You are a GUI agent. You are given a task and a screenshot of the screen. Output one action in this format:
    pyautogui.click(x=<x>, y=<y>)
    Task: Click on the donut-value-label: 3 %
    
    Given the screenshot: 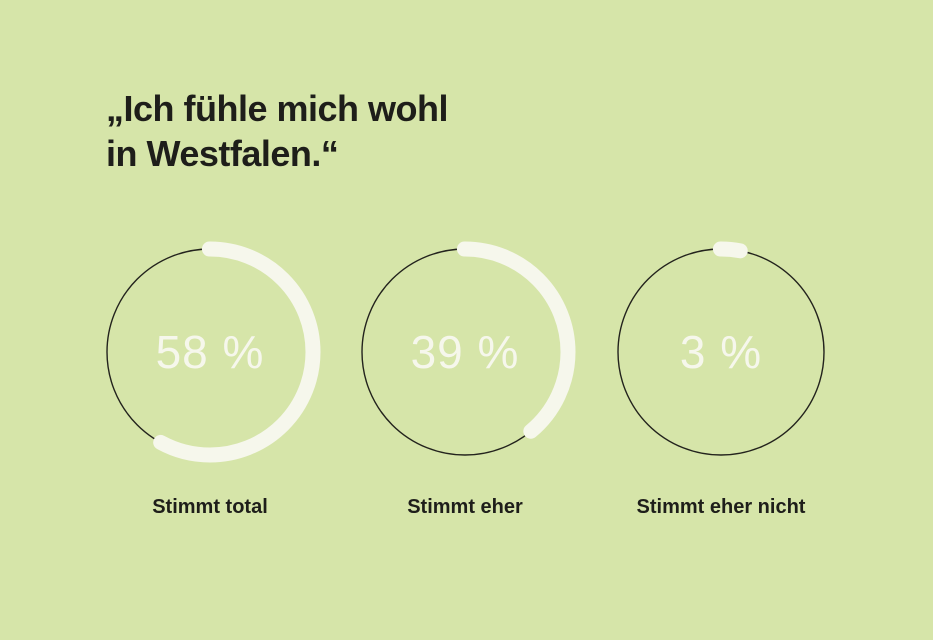 What is the action you would take?
    pyautogui.click(x=721, y=352)
    